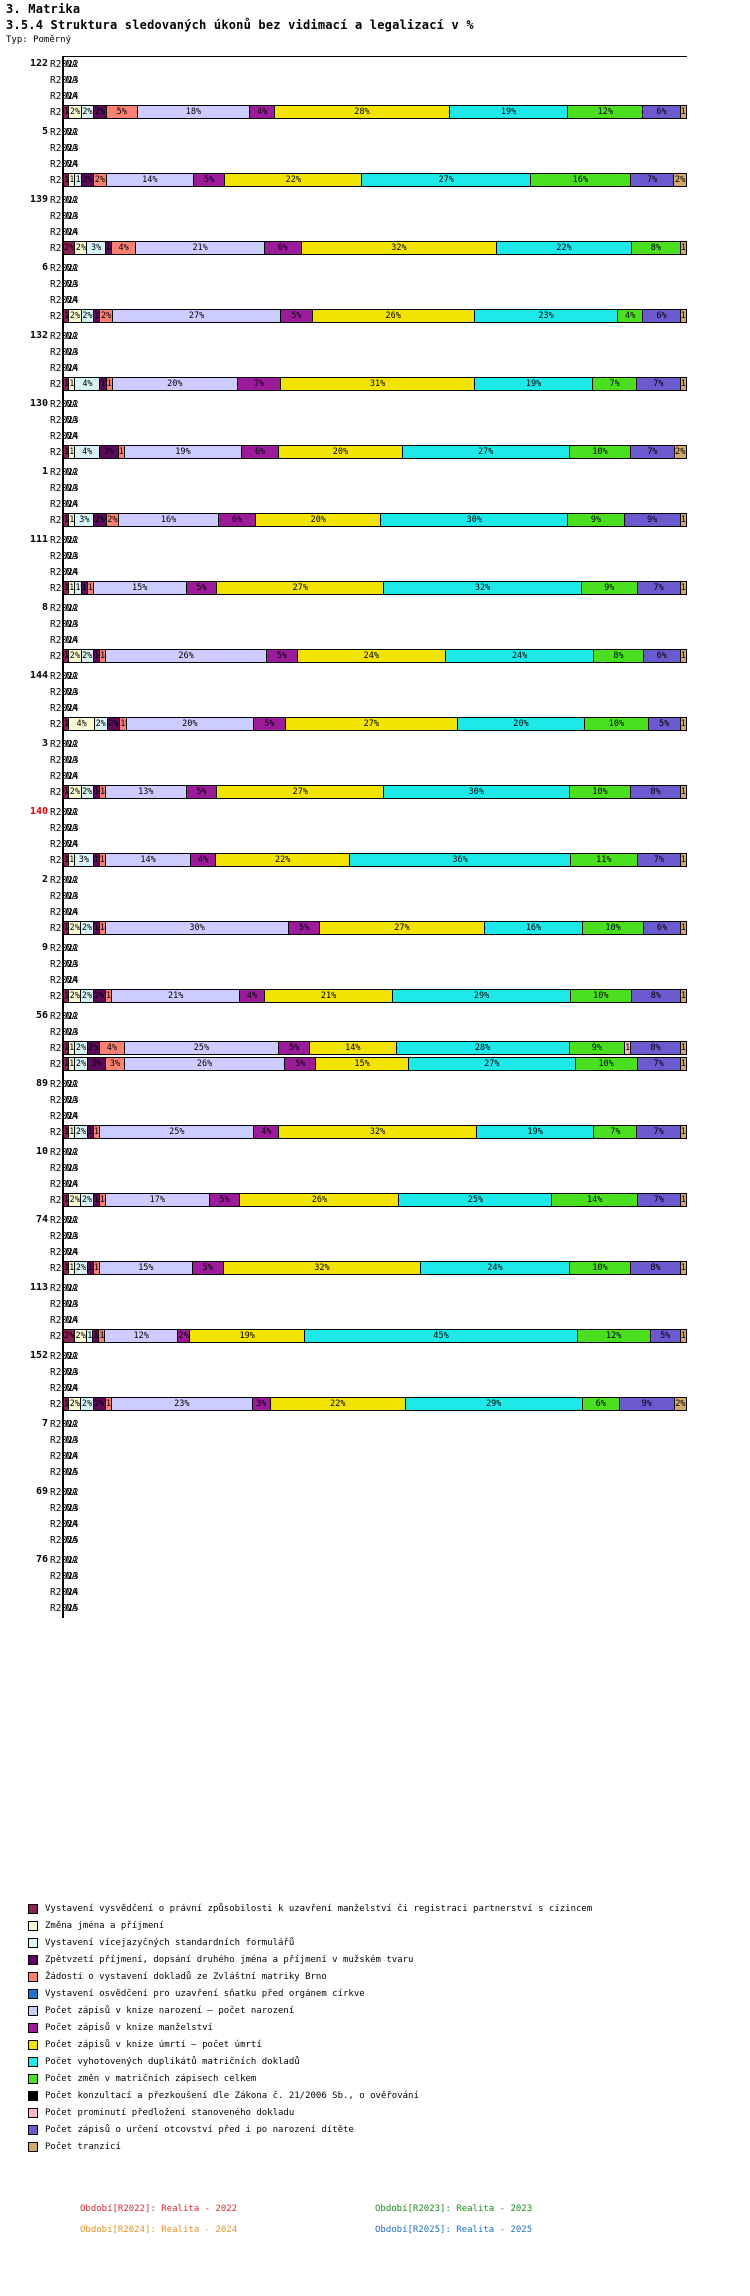 The width and height of the screenshot is (750, 2296). Describe the element at coordinates (606, 112) in the screenshot. I see `bar-segment: 12%` at that location.